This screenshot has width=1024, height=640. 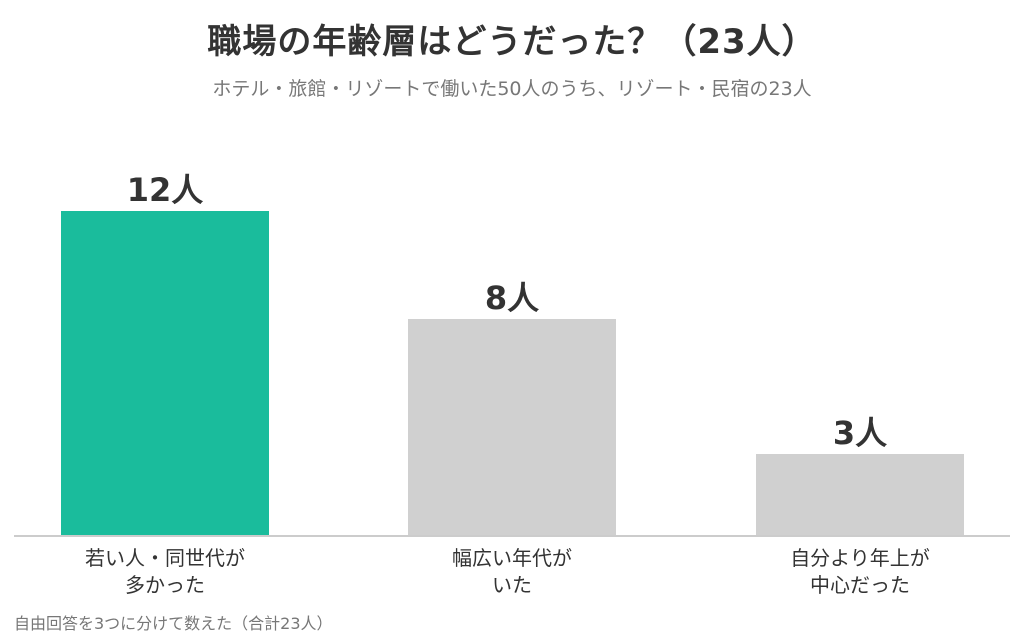 I want to click on category-label-2-line-2: いた, so click(x=512, y=585).